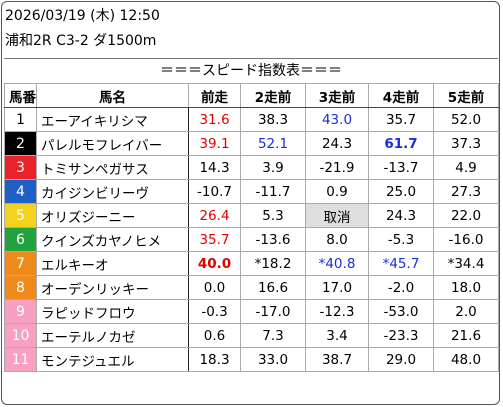  I want to click on speed-index-cell: 38.7, so click(337, 359).